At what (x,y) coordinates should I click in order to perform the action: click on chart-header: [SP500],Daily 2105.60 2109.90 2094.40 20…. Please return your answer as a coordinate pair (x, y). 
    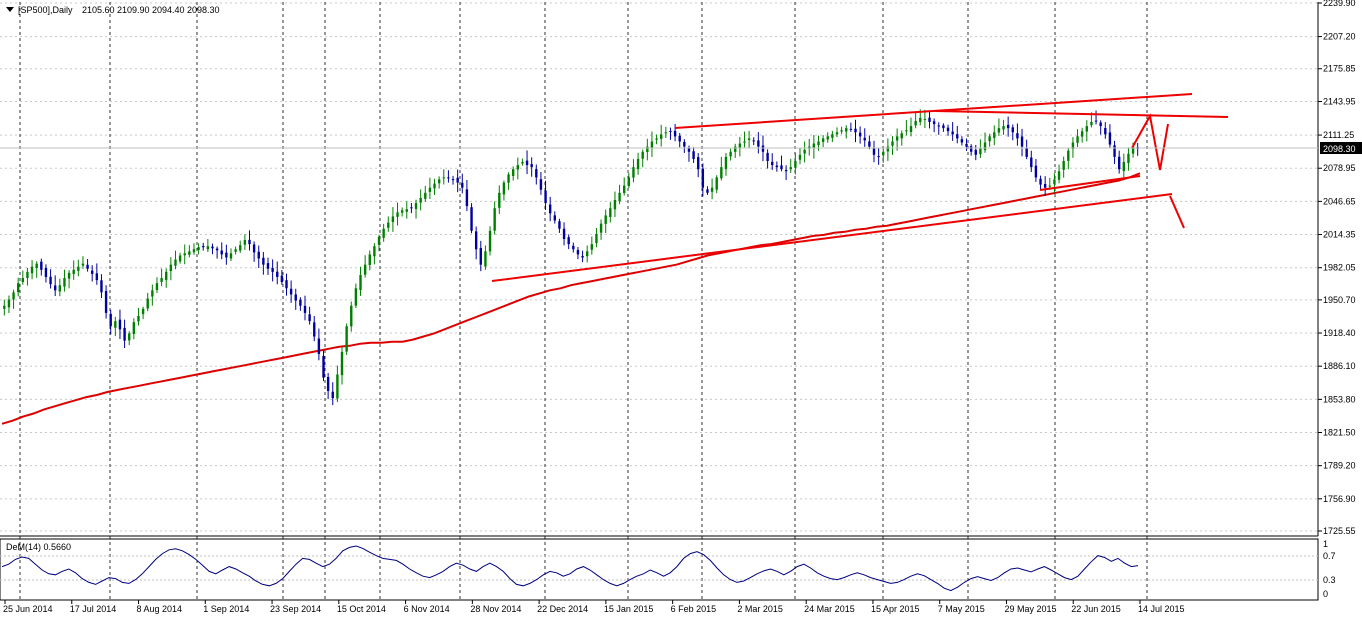
    Looking at the image, I should click on (113, 10).